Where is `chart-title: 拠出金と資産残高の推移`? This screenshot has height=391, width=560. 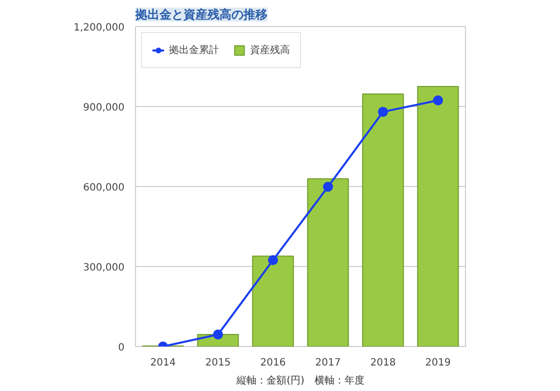
chart-title: 拠出金と資産残高の推移 is located at coordinates (201, 15).